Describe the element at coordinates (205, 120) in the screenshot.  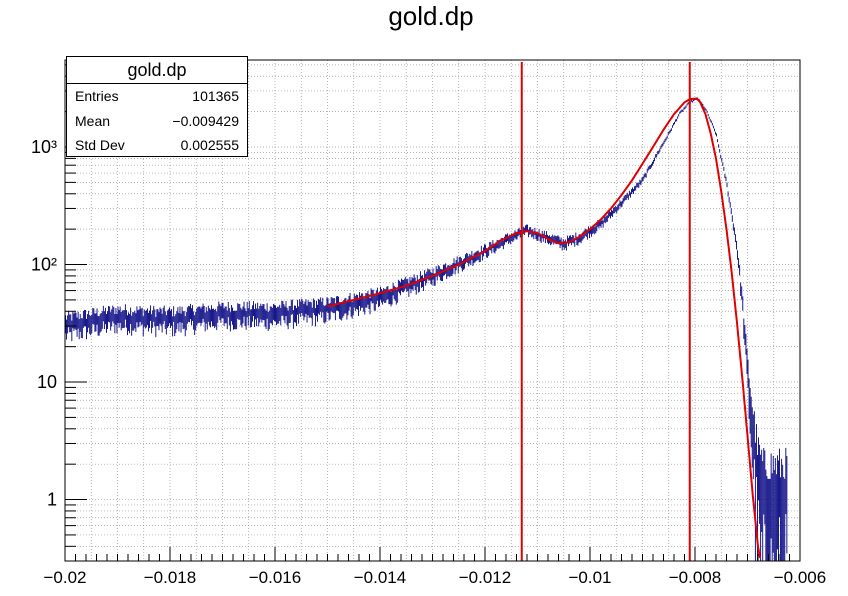
I see `stats-value: −0.009429` at that location.